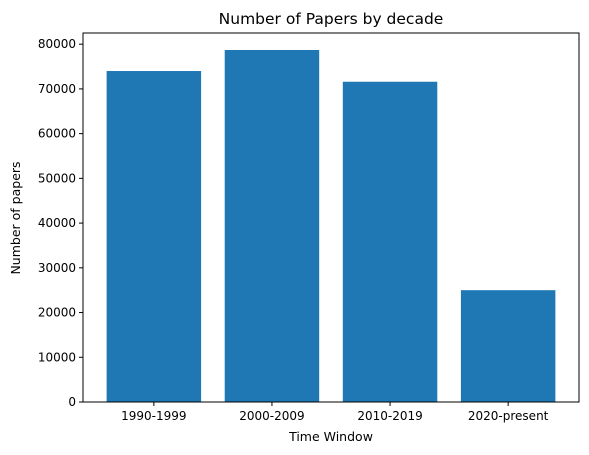 This screenshot has width=589, height=455. I want to click on y-tick-label: 80000, so click(57, 44).